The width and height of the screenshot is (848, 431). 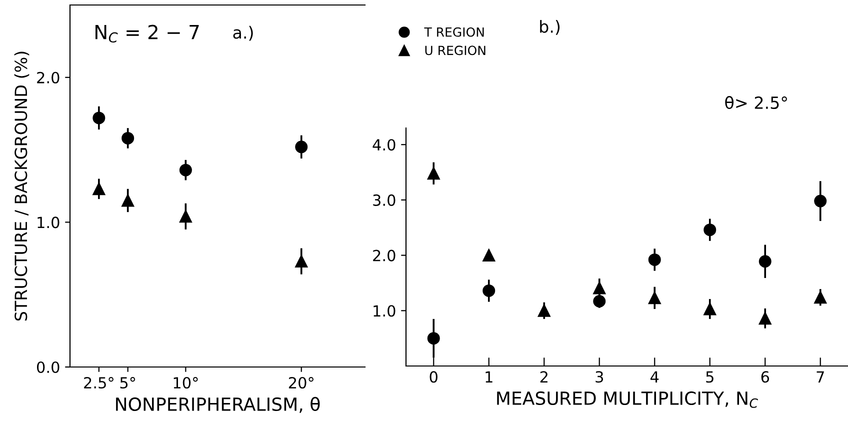 I want to click on y-tick-label: 4.0, so click(x=384, y=145).